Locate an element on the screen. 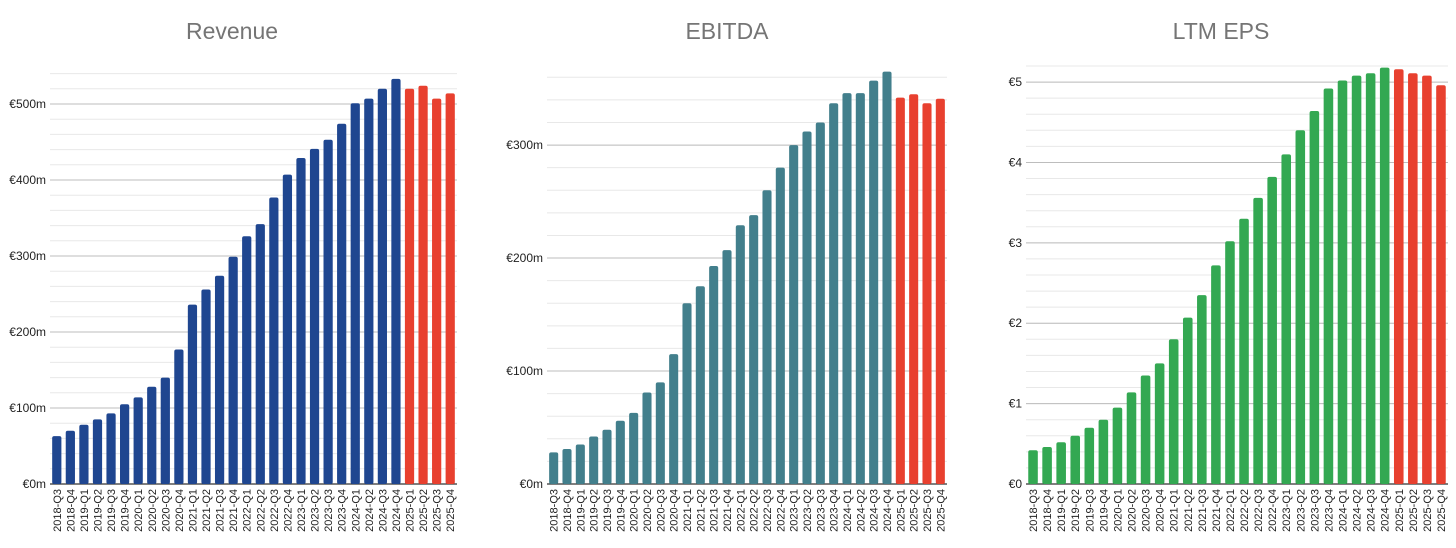 This screenshot has width=1456, height=548. x-tick-label: 2025-Q1 is located at coordinates (1400, 510).